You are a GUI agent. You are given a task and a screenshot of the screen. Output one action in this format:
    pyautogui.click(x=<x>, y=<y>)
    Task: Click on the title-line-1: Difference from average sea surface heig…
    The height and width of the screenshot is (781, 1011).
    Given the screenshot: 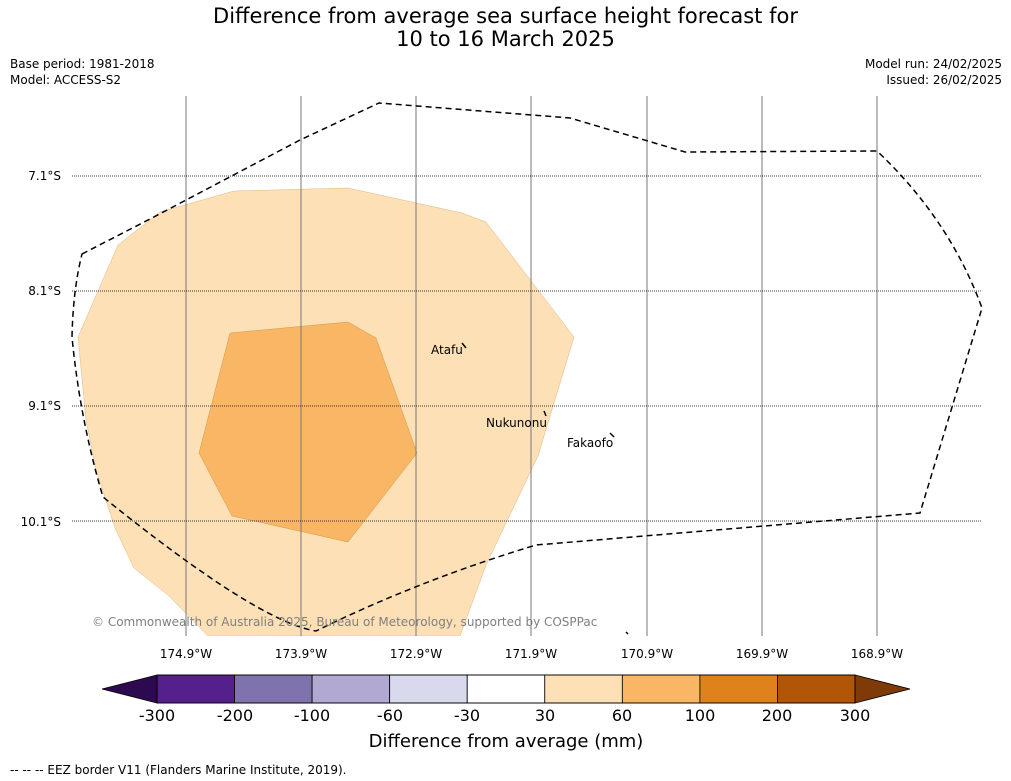 What is the action you would take?
    pyautogui.click(x=505, y=16)
    